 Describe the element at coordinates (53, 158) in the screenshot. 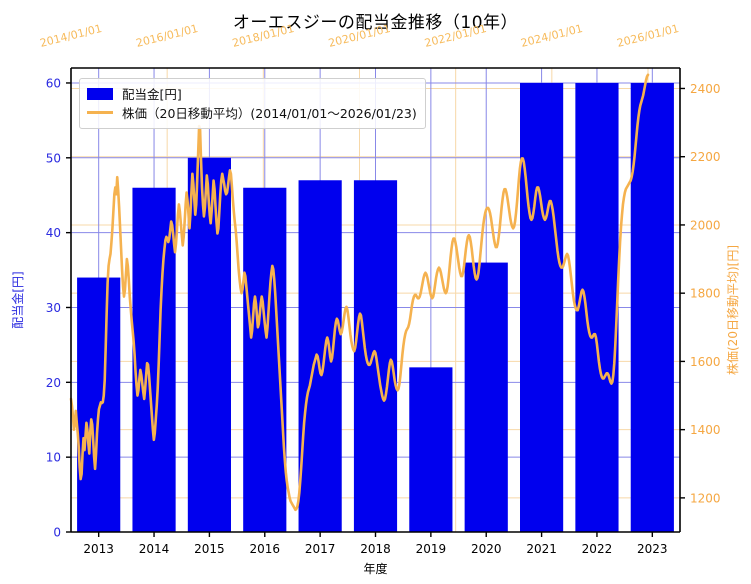

I see `left-tick-label-50: 50` at that location.